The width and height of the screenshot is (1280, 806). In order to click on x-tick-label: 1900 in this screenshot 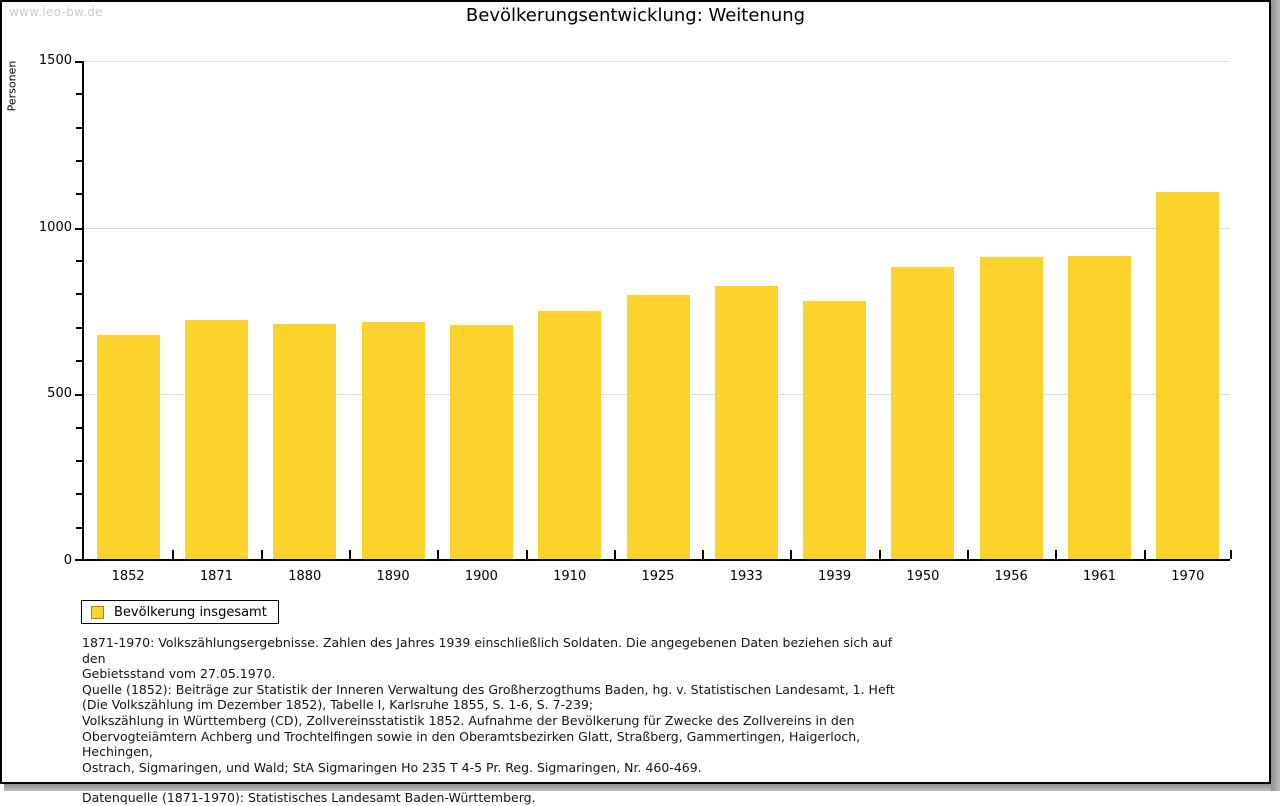, I will do `click(481, 576)`.